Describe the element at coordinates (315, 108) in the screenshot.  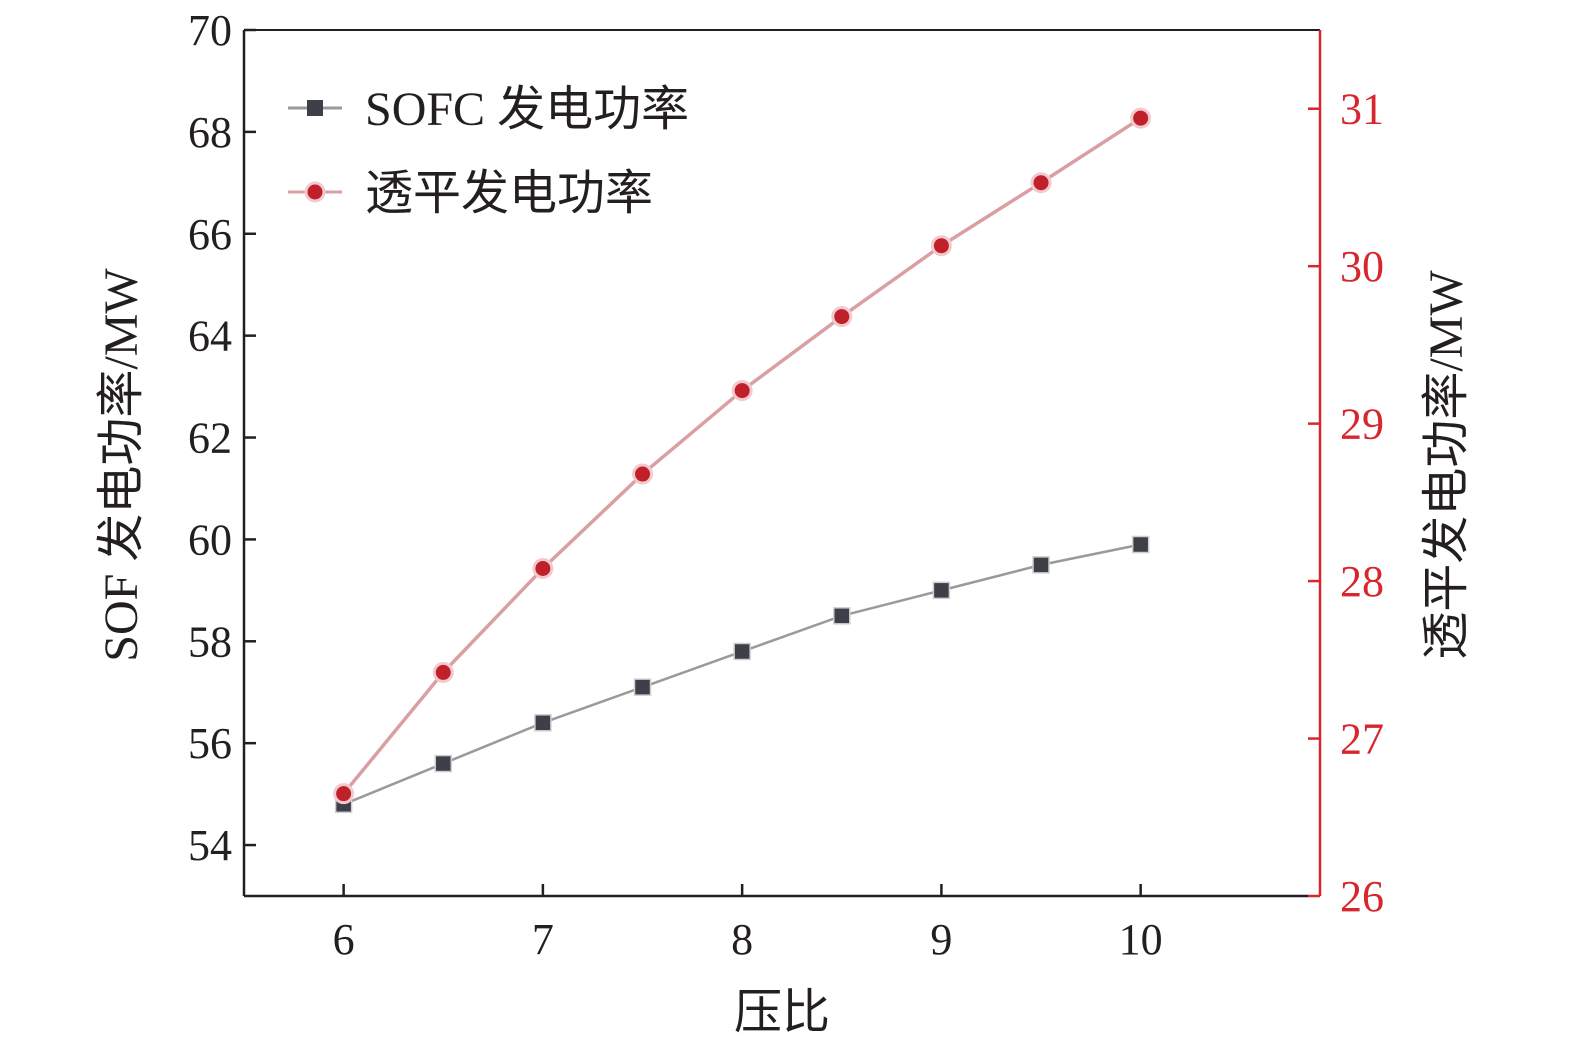
I see `legend-marker-square` at that location.